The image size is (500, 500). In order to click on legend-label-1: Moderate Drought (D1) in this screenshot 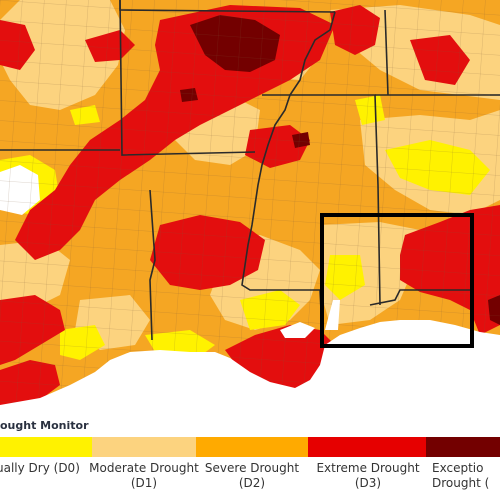, I will do `click(144, 476)`.